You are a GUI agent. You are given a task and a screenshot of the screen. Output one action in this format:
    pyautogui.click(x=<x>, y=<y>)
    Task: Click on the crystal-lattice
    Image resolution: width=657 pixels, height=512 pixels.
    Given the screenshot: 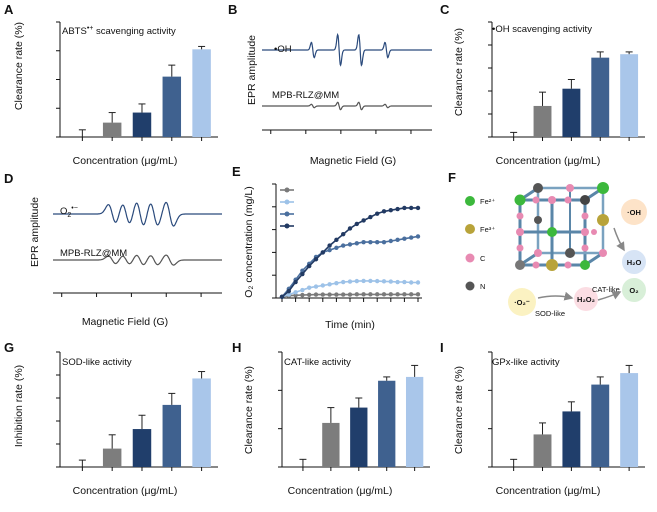 What is the action you would take?
    pyautogui.click(x=561, y=226)
    